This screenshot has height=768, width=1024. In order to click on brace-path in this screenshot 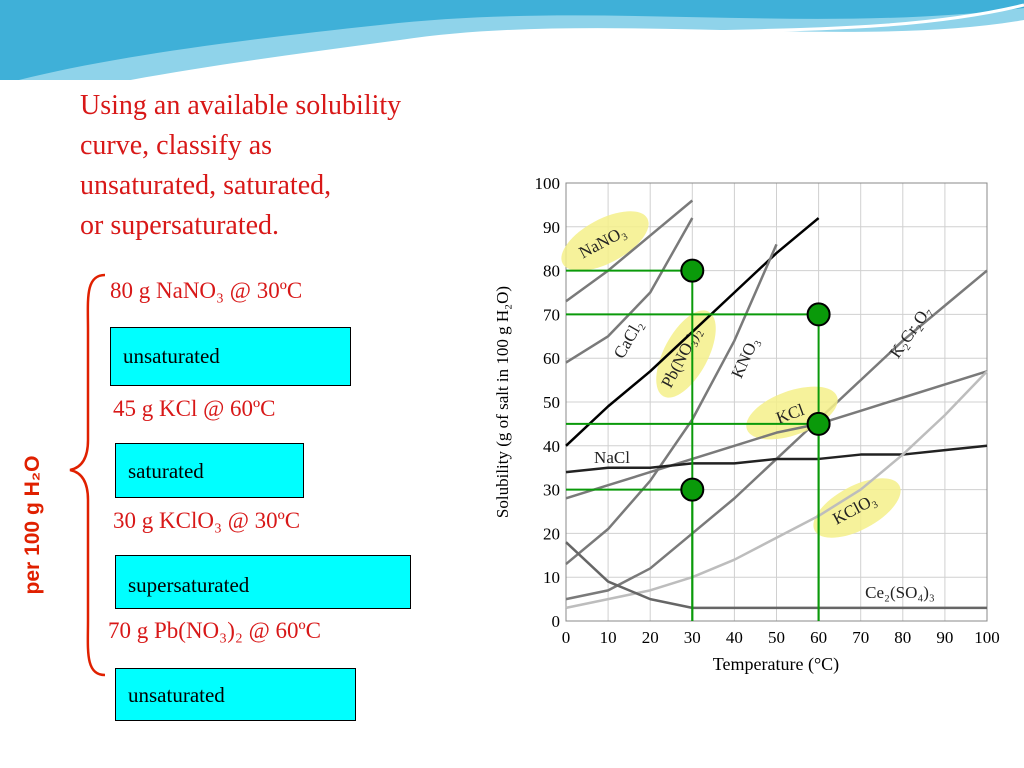, I will do `click(87, 475)`.